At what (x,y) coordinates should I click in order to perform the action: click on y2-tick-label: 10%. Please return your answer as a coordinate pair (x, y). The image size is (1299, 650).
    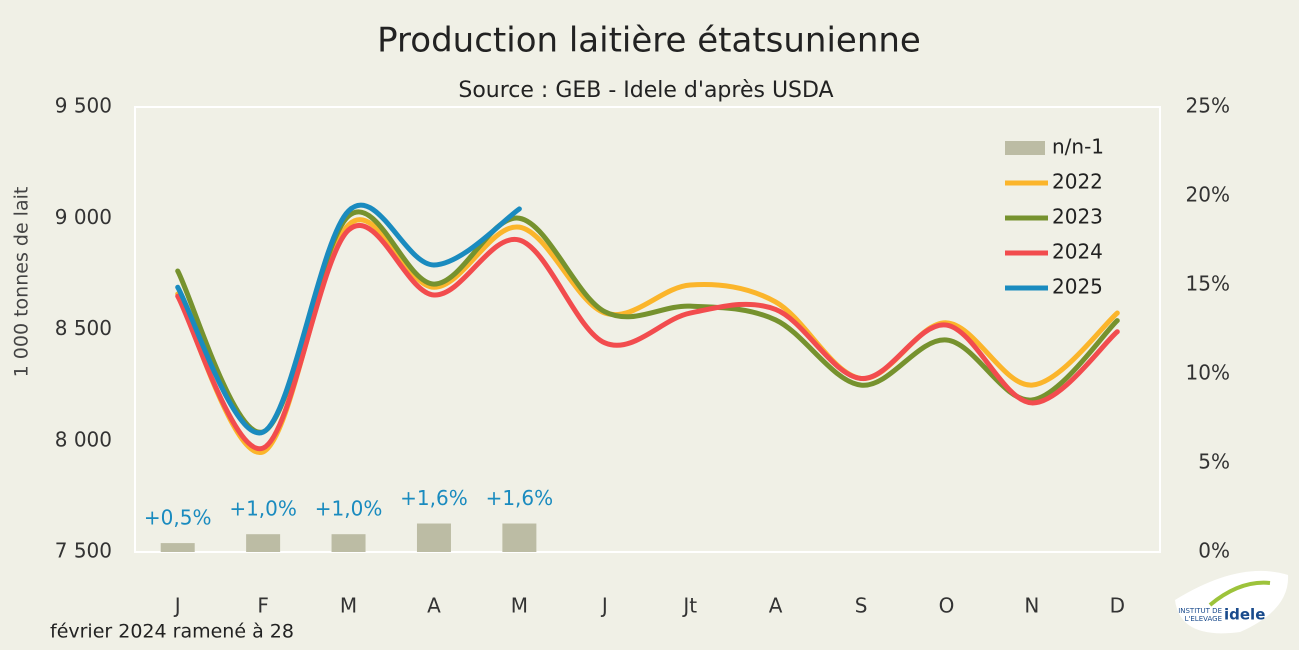
    Looking at the image, I should click on (1208, 373).